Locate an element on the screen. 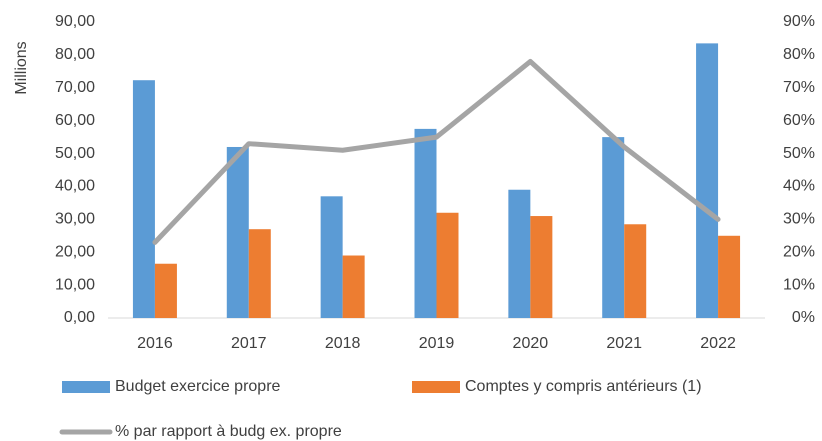 This screenshot has width=822, height=441. legend-label: Budget exercice propre is located at coordinates (198, 386).